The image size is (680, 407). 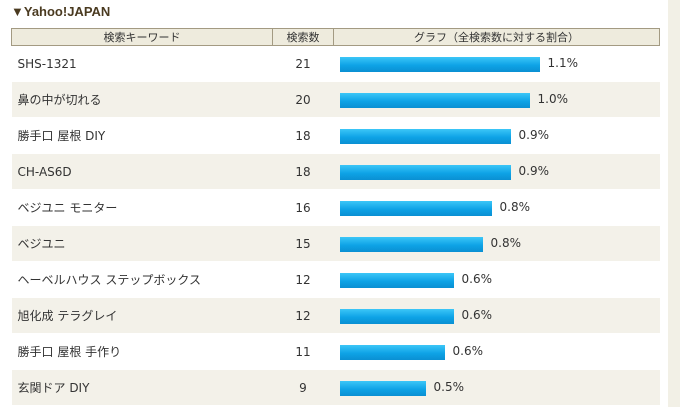 I want to click on keyword-cell: ヘーベルハウス ステップボックス, so click(x=142, y=279).